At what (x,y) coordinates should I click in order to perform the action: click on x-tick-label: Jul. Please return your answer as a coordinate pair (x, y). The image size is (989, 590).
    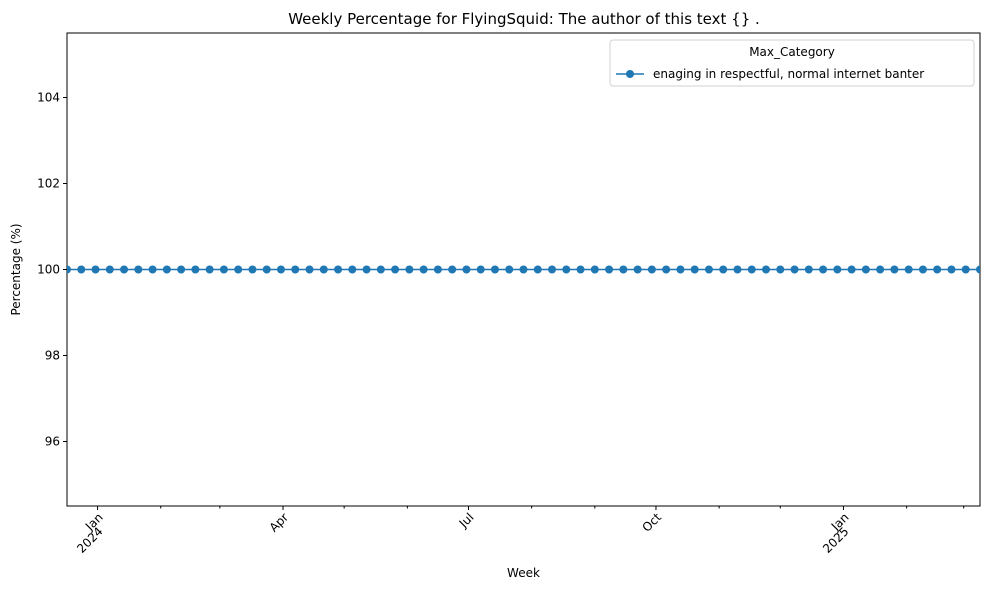
    Looking at the image, I should click on (466, 520).